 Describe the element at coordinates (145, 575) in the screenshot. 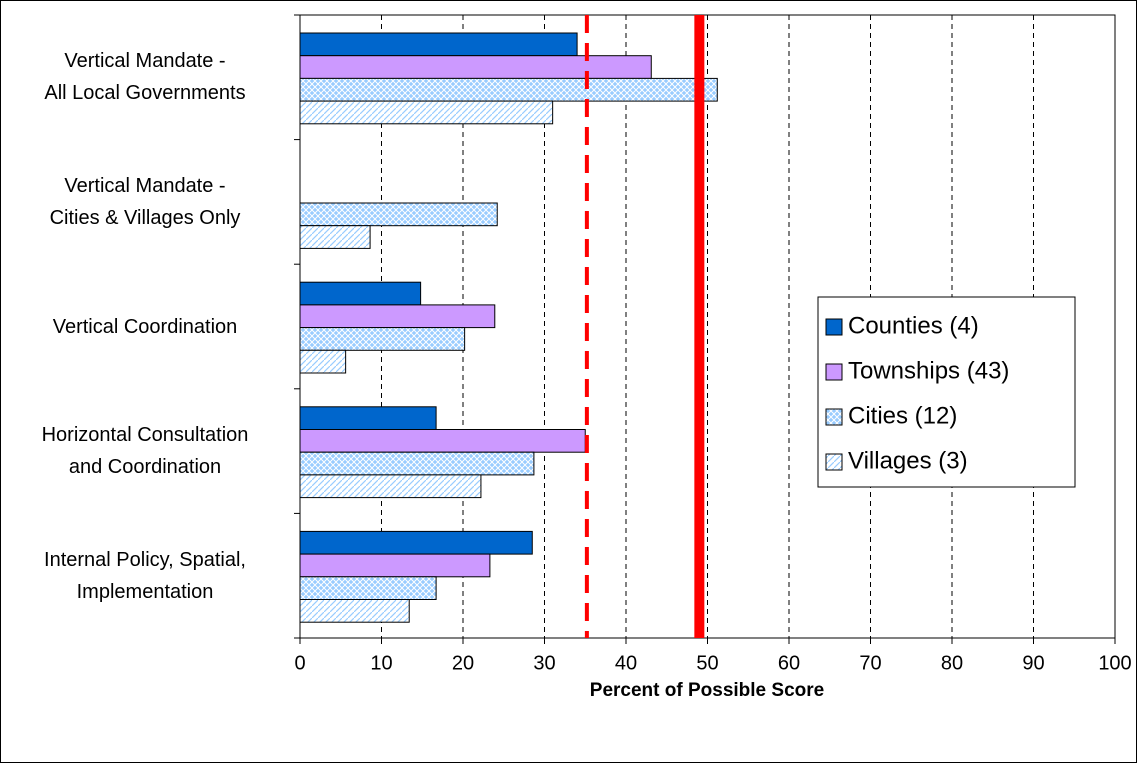

I see `y-tick-label: Internal Policy, Spatial, Implementation` at that location.